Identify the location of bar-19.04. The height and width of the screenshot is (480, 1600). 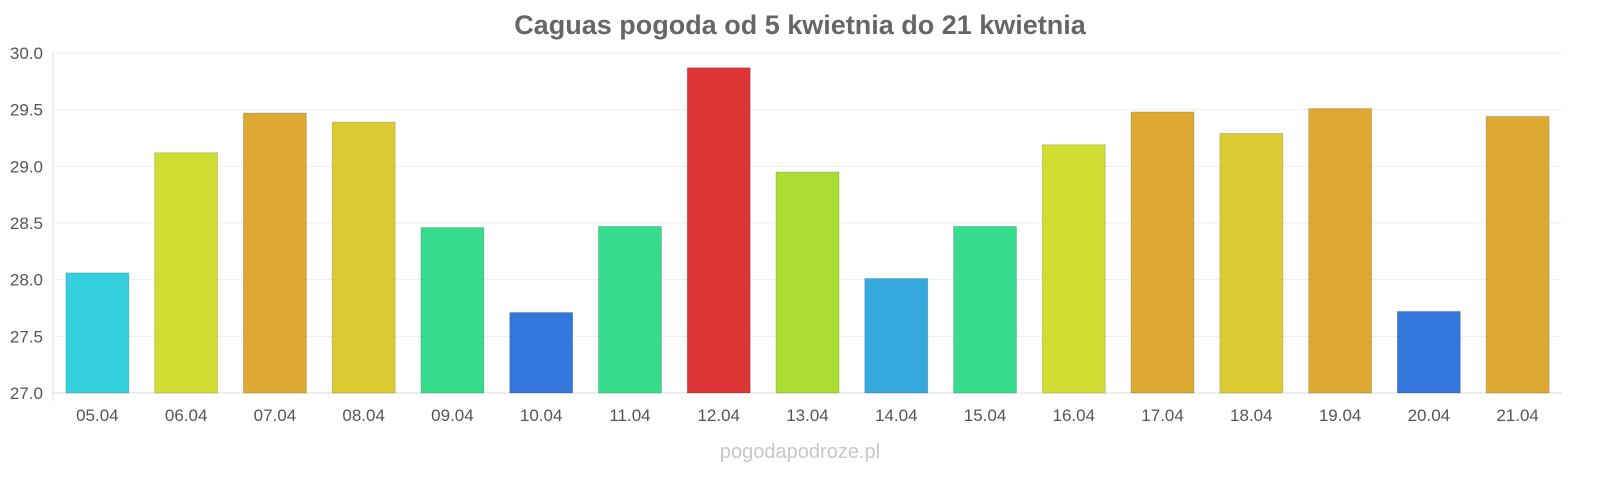
(1340, 251).